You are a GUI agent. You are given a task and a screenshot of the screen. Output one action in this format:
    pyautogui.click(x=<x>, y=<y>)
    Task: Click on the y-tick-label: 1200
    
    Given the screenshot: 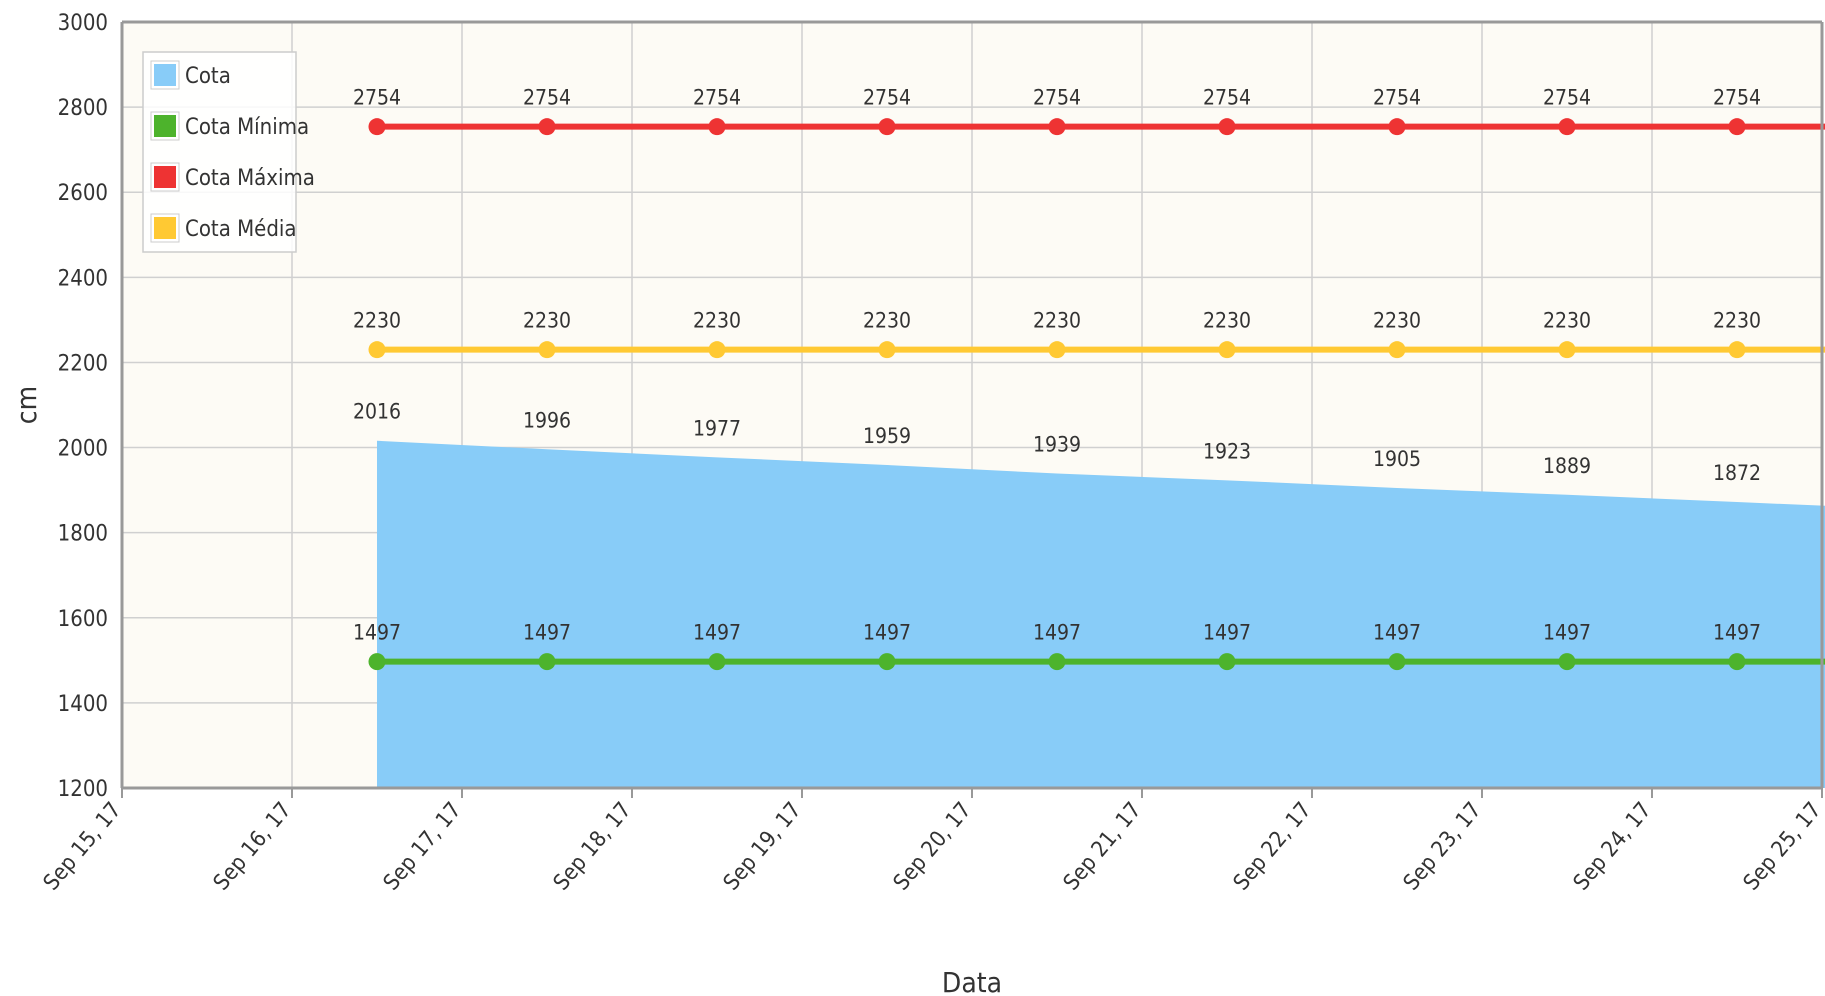 What is the action you would take?
    pyautogui.click(x=83, y=789)
    